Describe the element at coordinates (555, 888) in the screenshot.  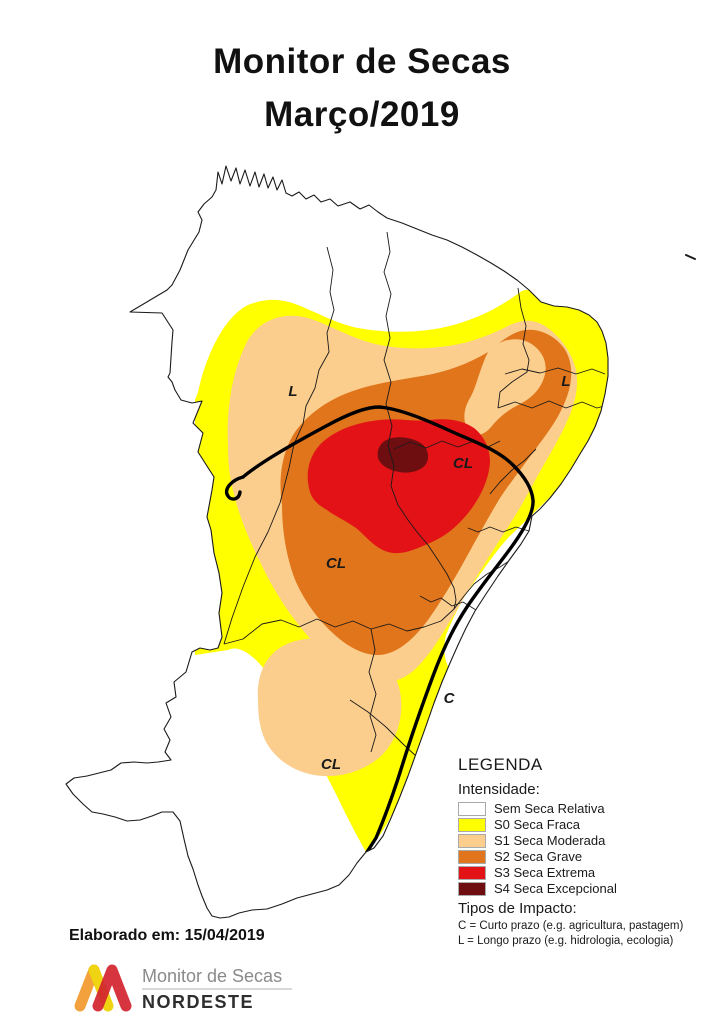
I see `legend-item-label: S4 Seca Excepcional` at that location.